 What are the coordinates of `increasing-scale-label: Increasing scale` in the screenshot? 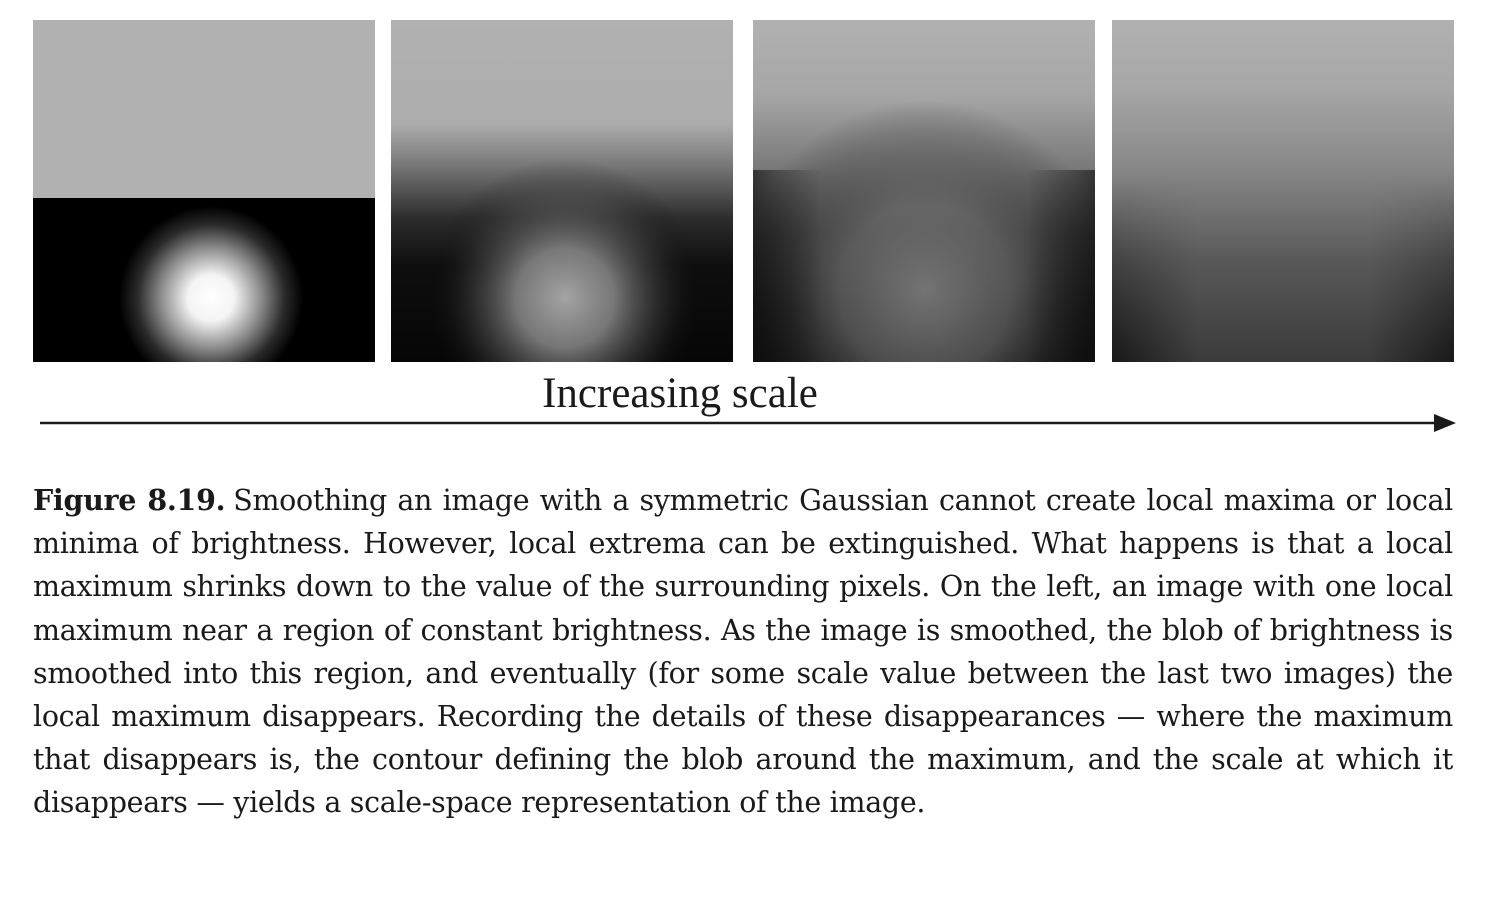 It's located at (680, 393).